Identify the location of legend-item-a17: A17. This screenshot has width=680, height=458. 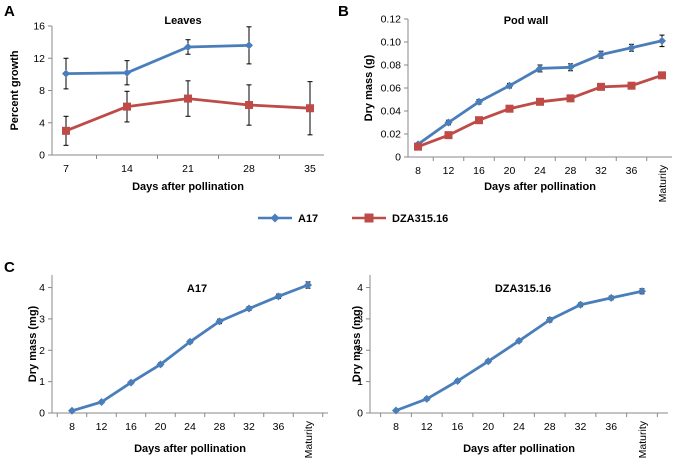
(288, 219).